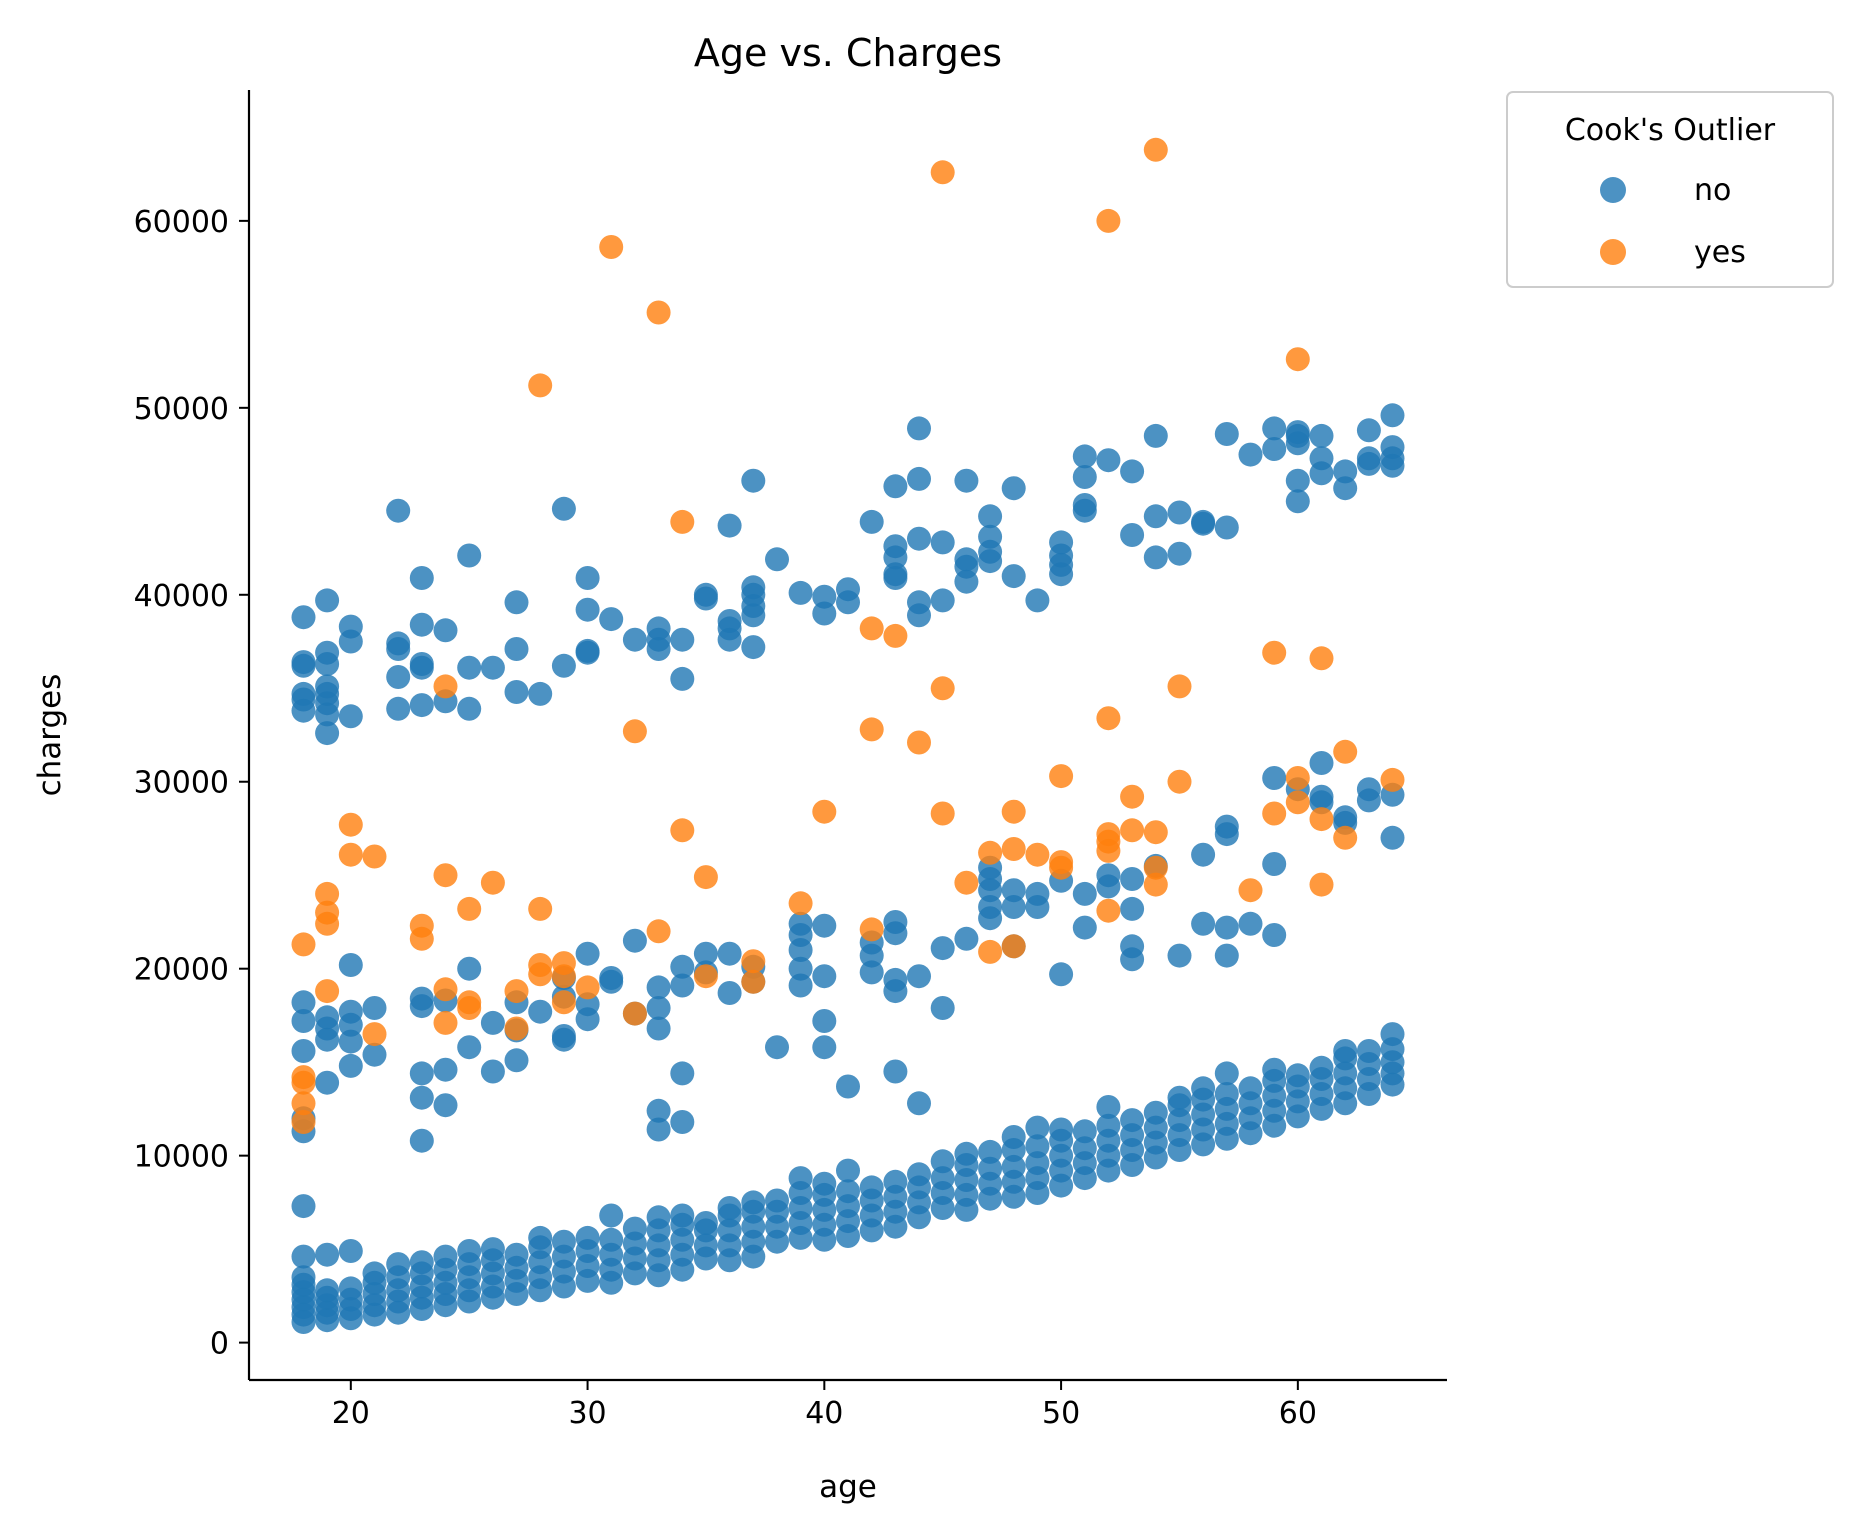  What do you see at coordinates (587, 1413) in the screenshot?
I see `x-tick-label: 30` at bounding box center [587, 1413].